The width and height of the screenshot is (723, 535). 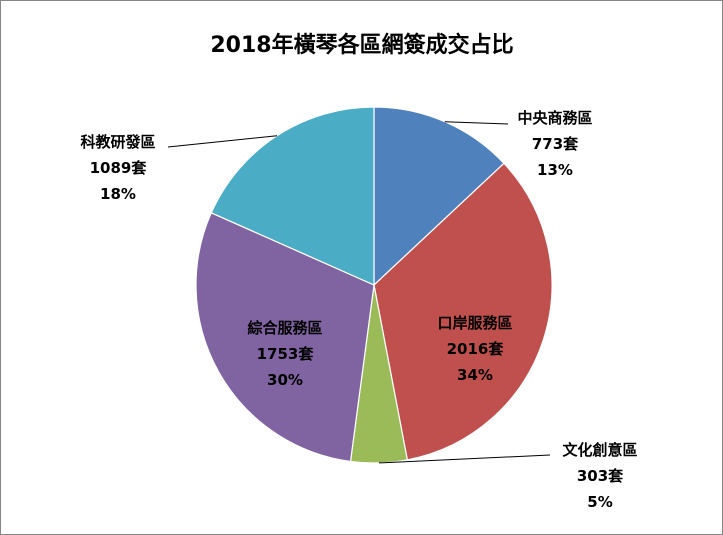 What do you see at coordinates (117, 142) in the screenshot?
I see `slice-category-label: 科教研發區` at bounding box center [117, 142].